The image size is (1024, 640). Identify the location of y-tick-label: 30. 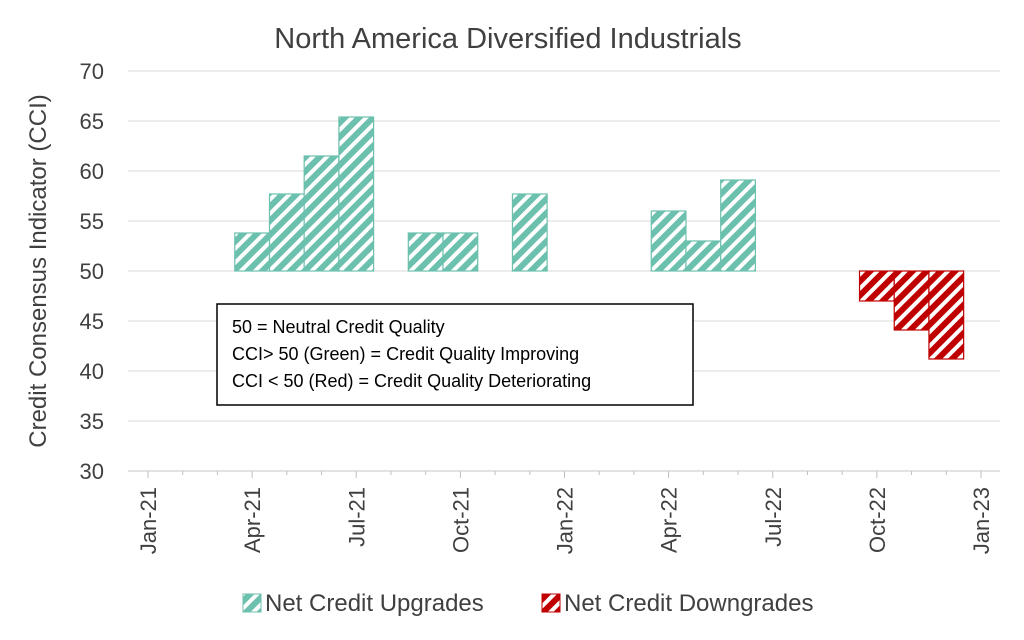
(92, 471).